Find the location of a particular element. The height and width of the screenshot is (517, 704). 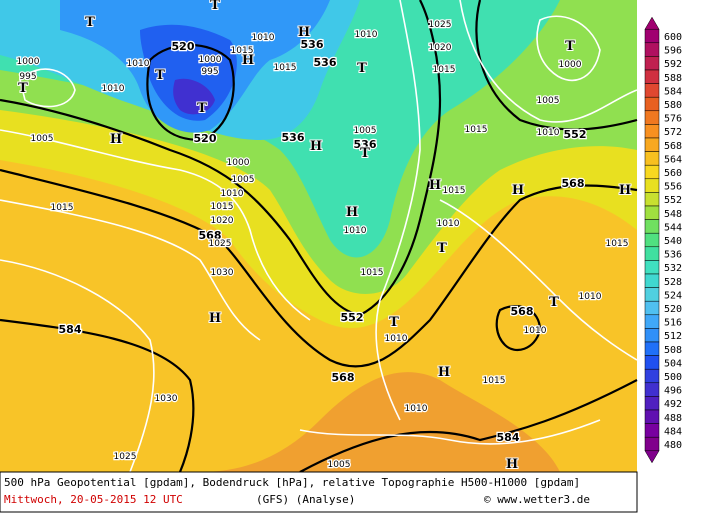

colorbar-label: 492 is located at coordinates (673, 404).